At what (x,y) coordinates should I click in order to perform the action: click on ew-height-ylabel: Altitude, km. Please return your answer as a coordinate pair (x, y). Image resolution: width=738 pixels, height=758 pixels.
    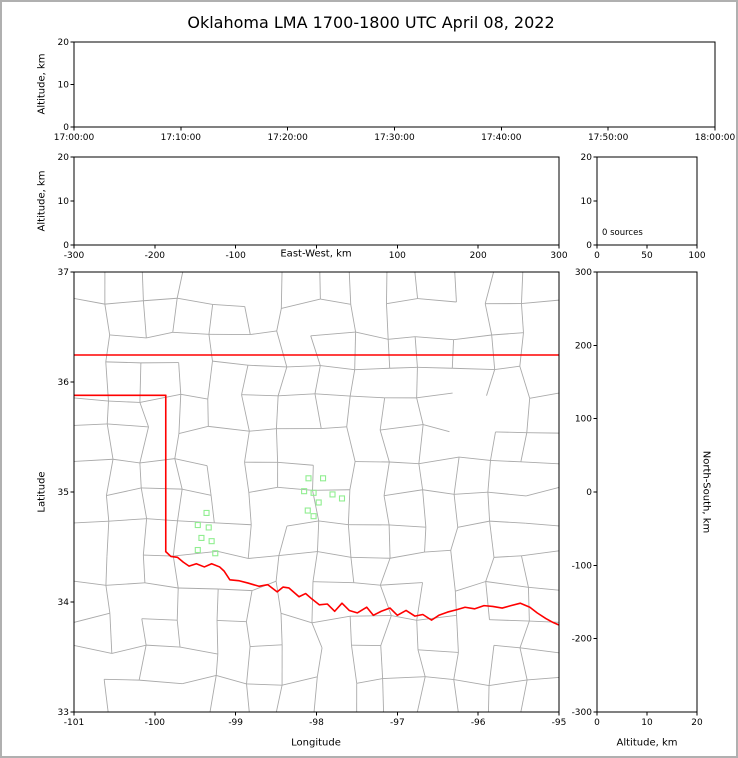
    Looking at the image, I should click on (42, 201).